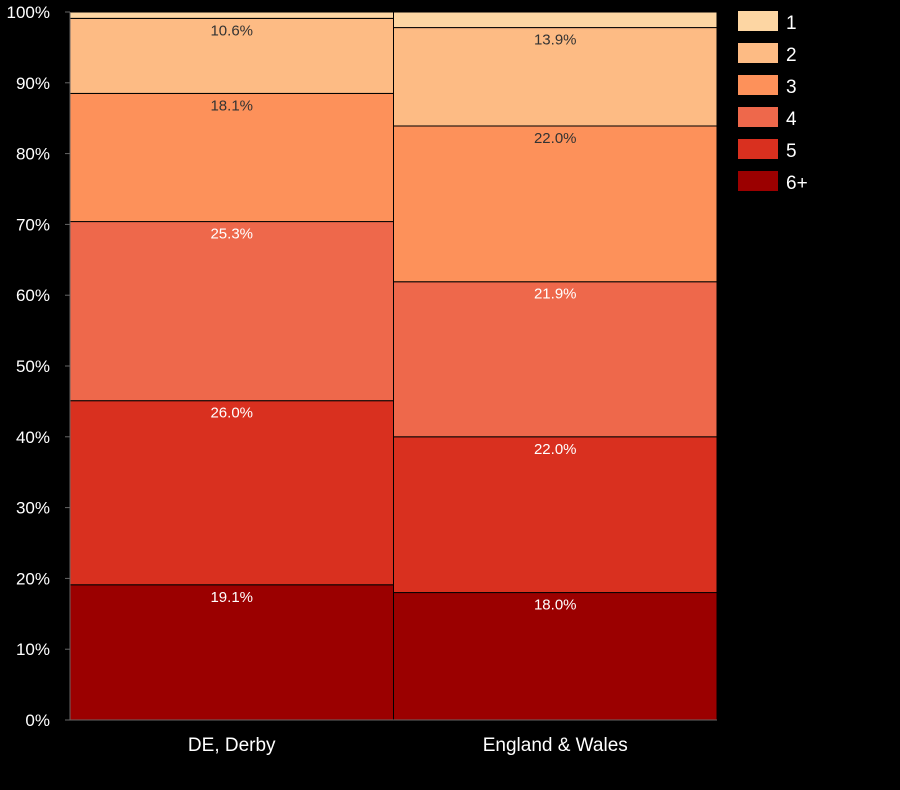  Describe the element at coordinates (791, 87) in the screenshot. I see `legend-label: 3` at that location.